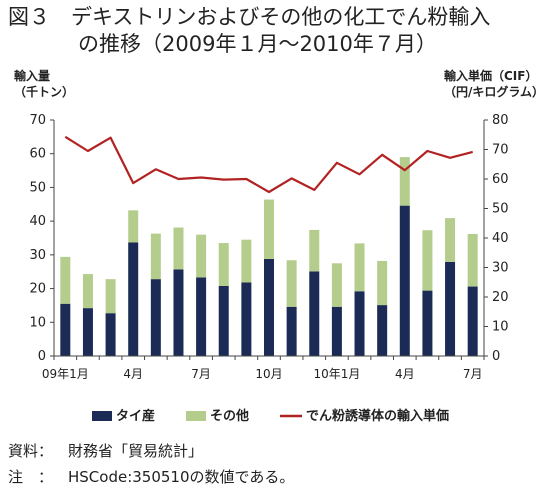  I want to click on legend-swatch-other, so click(196, 416).